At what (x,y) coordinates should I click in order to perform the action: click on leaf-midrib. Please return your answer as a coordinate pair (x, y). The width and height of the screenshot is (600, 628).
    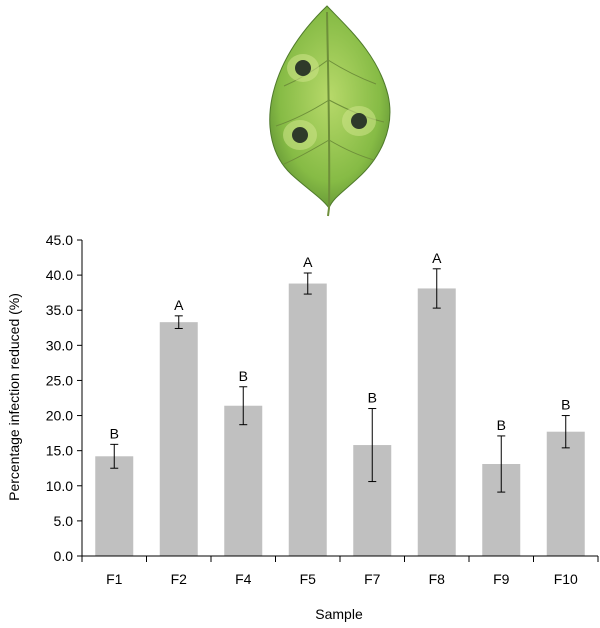
    Looking at the image, I should click on (328, 114).